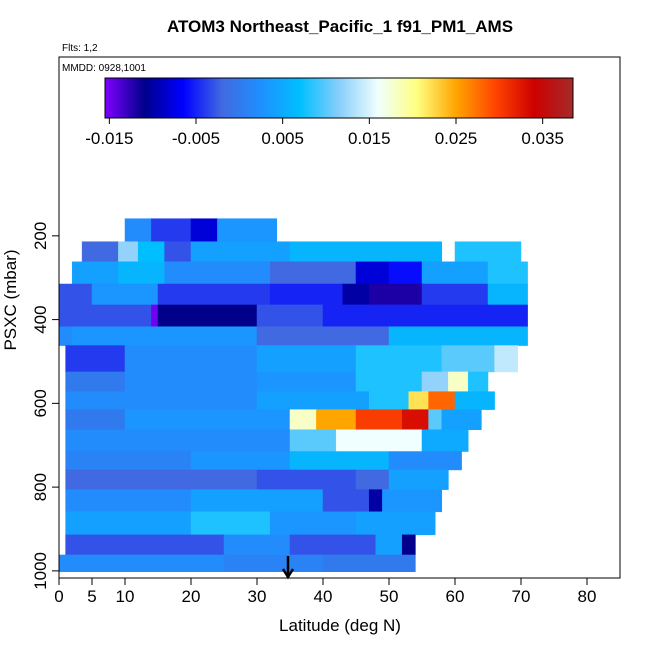 The image size is (650, 655). What do you see at coordinates (282, 138) in the screenshot?
I see `colorbar-tick-label: 0.005` at bounding box center [282, 138].